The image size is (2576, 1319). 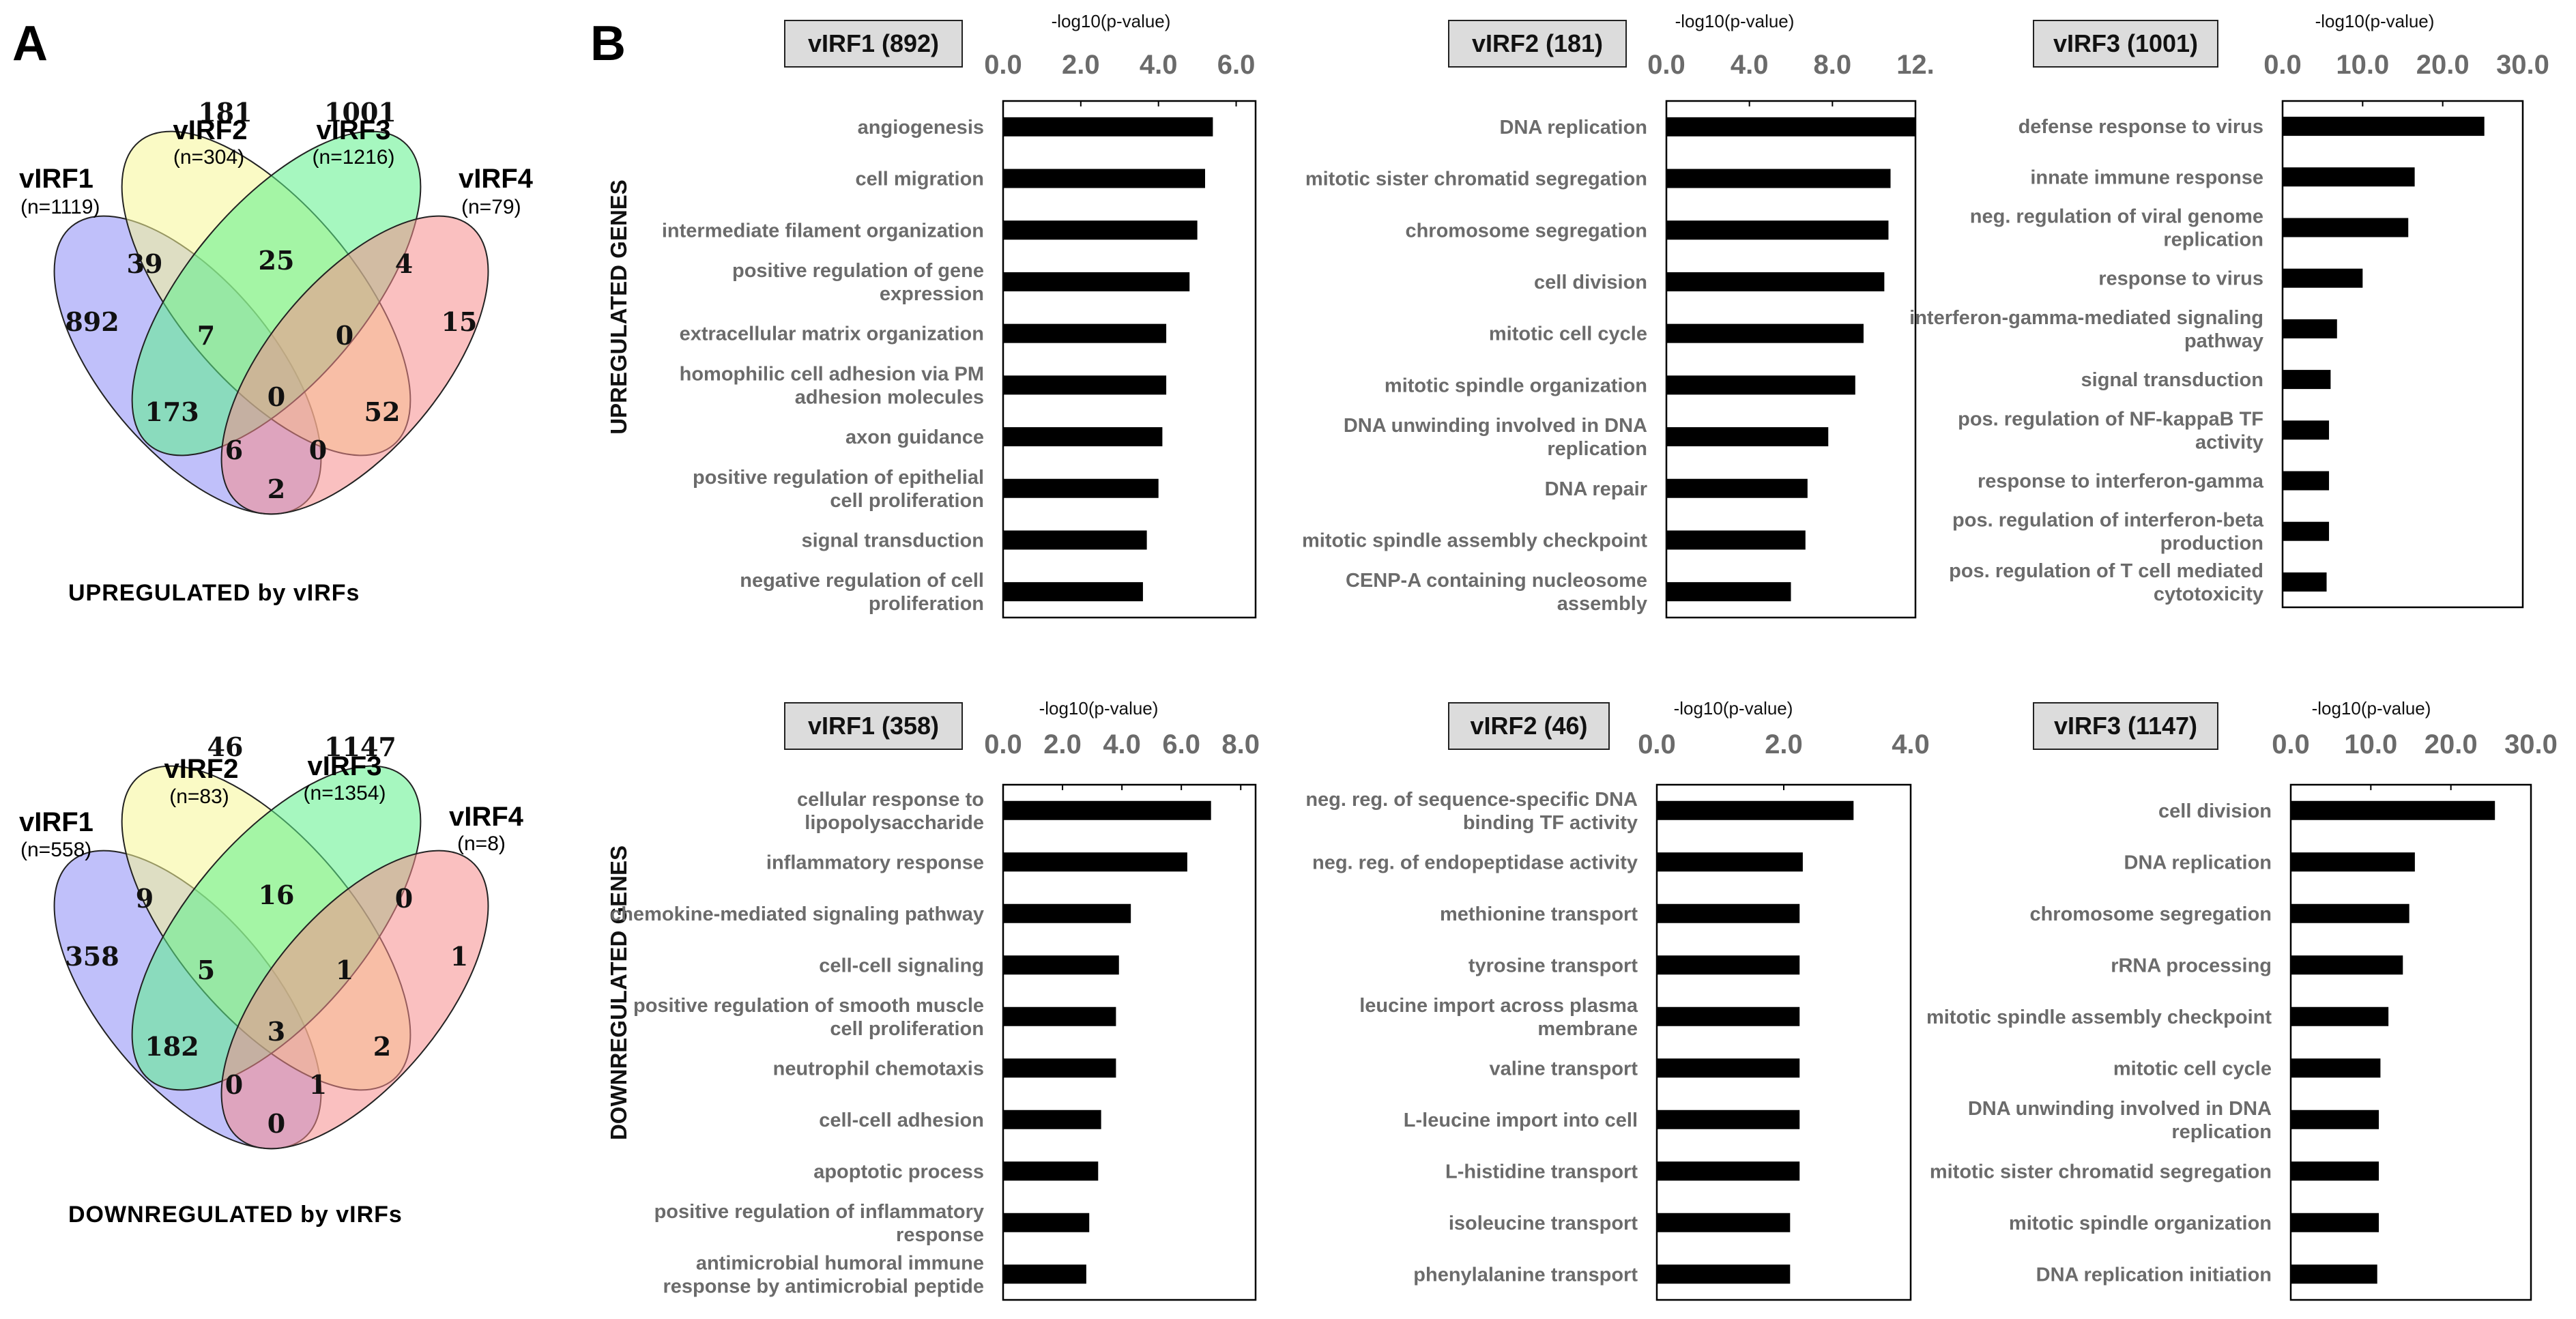 What do you see at coordinates (823, 231) in the screenshot?
I see `category-label: intermediate filament organization` at bounding box center [823, 231].